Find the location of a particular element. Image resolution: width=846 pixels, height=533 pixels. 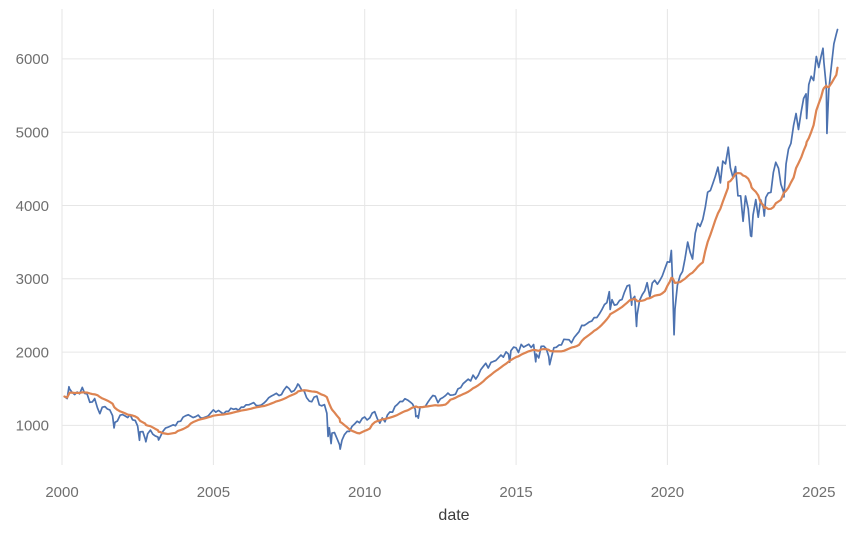

x-axis-tick-labels: 2000 2005 2010 2015 2020 2025 is located at coordinates (440, 492).